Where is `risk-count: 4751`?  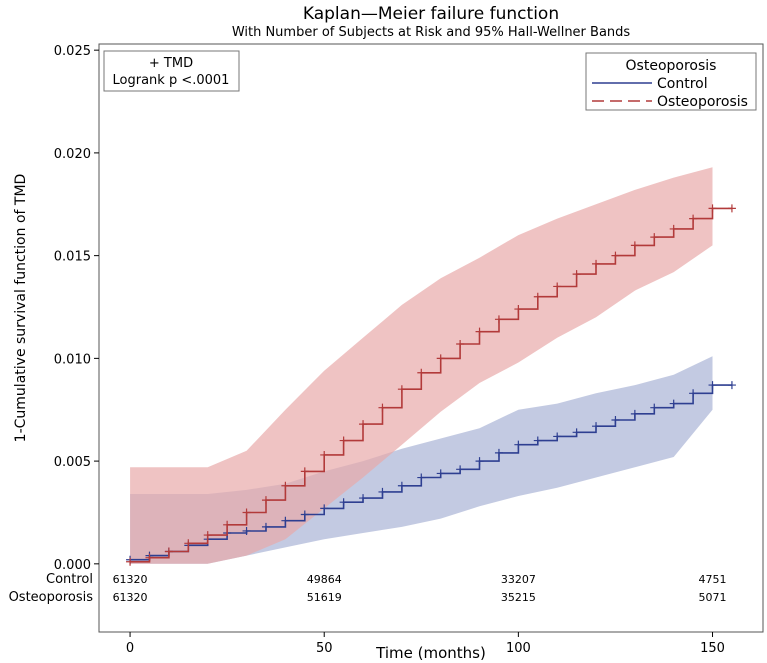
risk-count: 4751 is located at coordinates (713, 579).